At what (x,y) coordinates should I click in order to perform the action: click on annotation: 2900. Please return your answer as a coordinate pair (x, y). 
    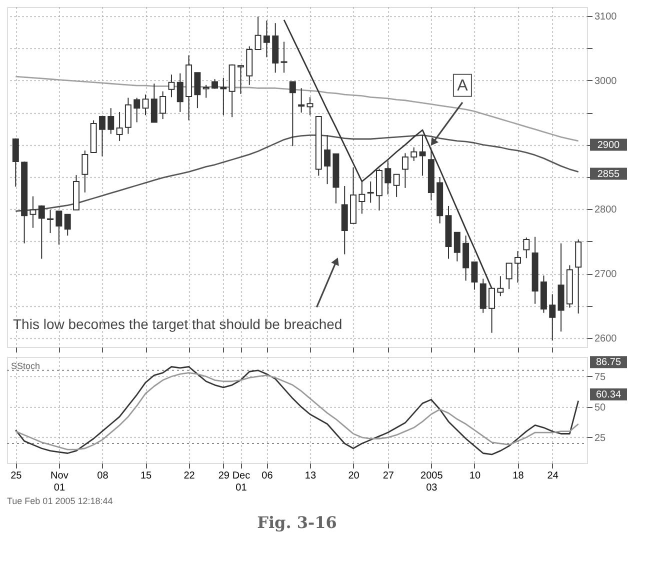
    Looking at the image, I should click on (608, 145).